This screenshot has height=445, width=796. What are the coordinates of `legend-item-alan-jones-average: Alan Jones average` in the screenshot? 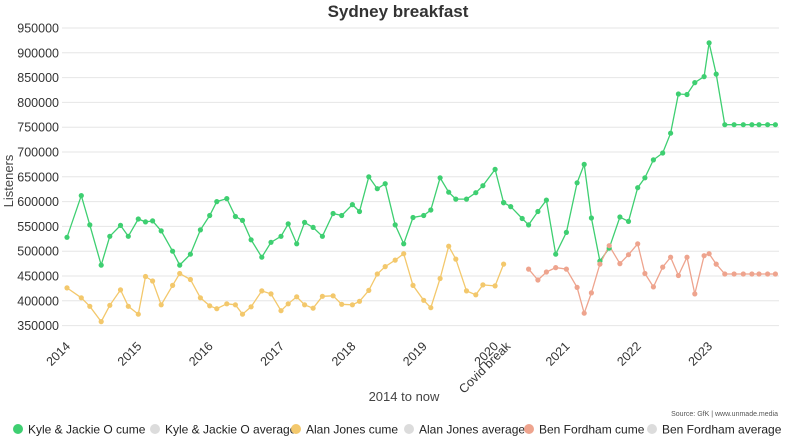 It's located at (464, 430).